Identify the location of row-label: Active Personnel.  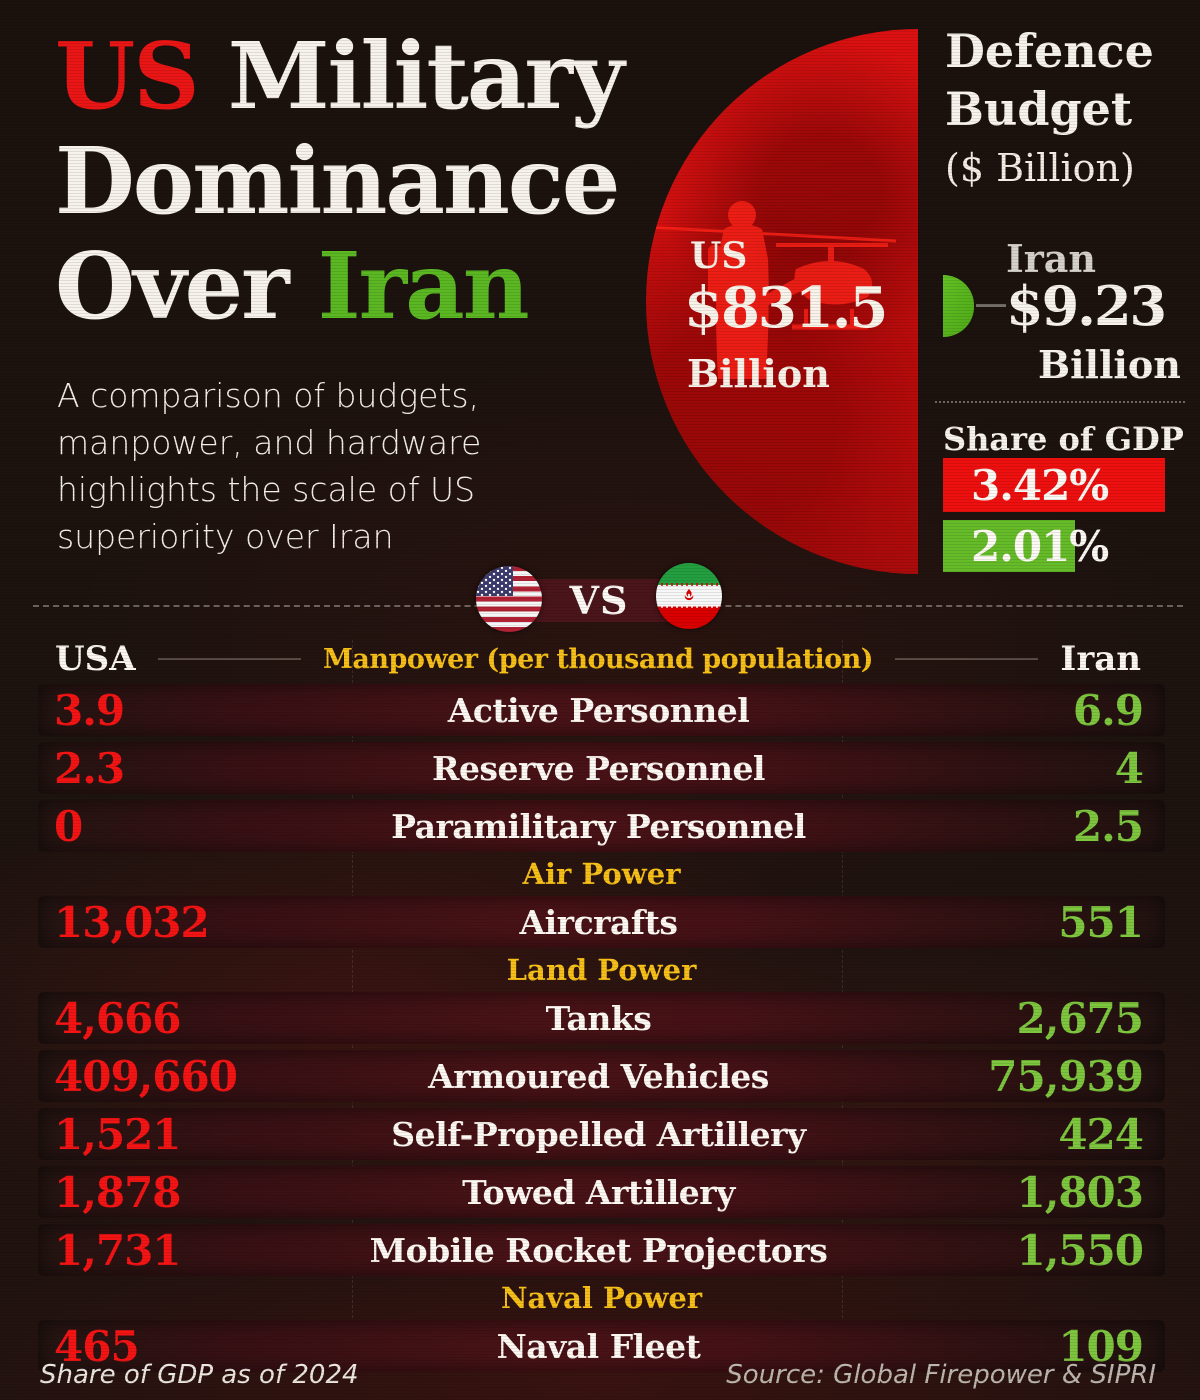
(598, 710).